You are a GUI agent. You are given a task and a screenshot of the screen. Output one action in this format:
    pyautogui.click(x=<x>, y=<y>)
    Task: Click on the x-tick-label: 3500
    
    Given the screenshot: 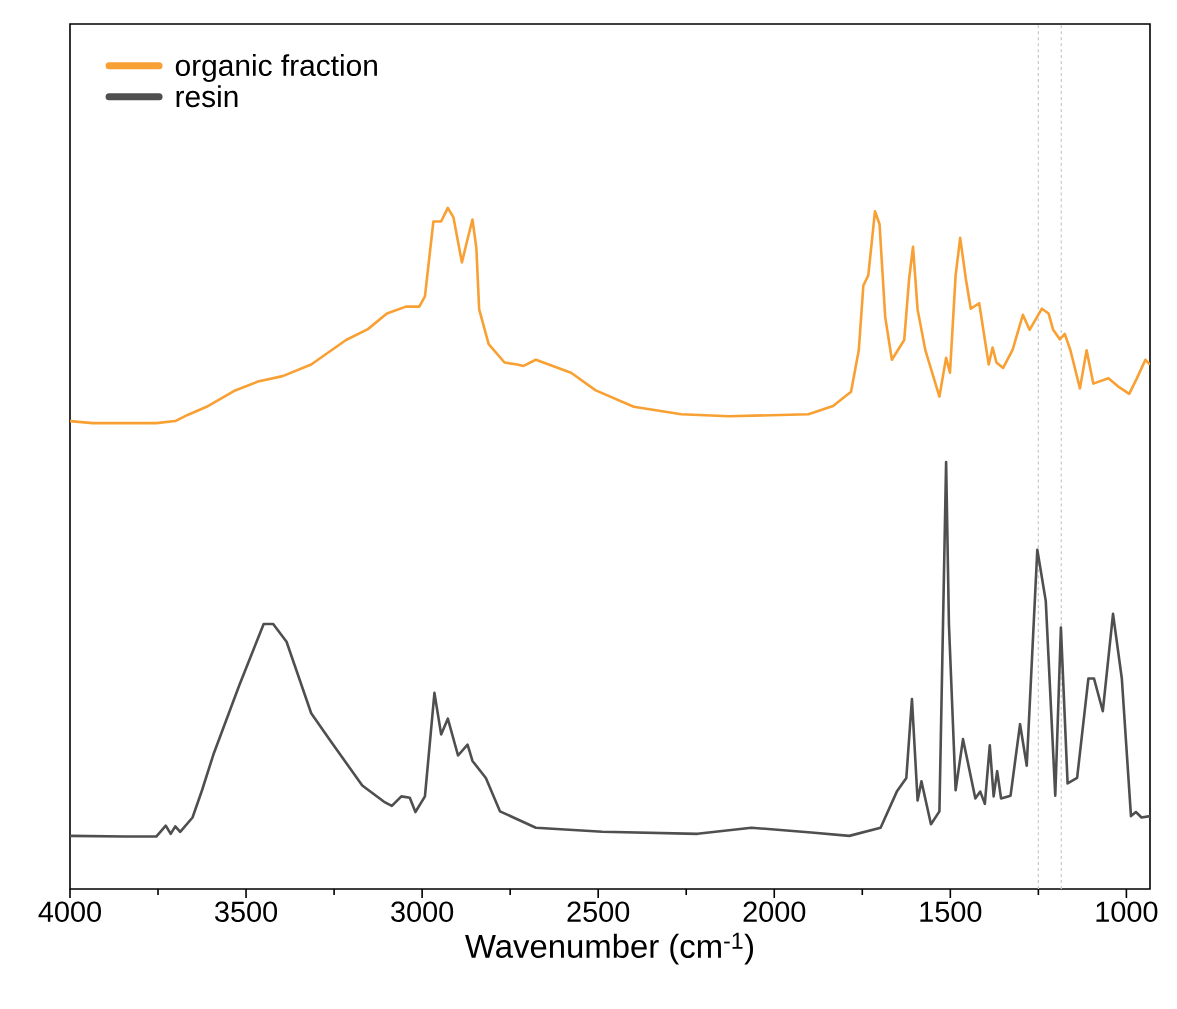 What is the action you would take?
    pyautogui.click(x=246, y=911)
    